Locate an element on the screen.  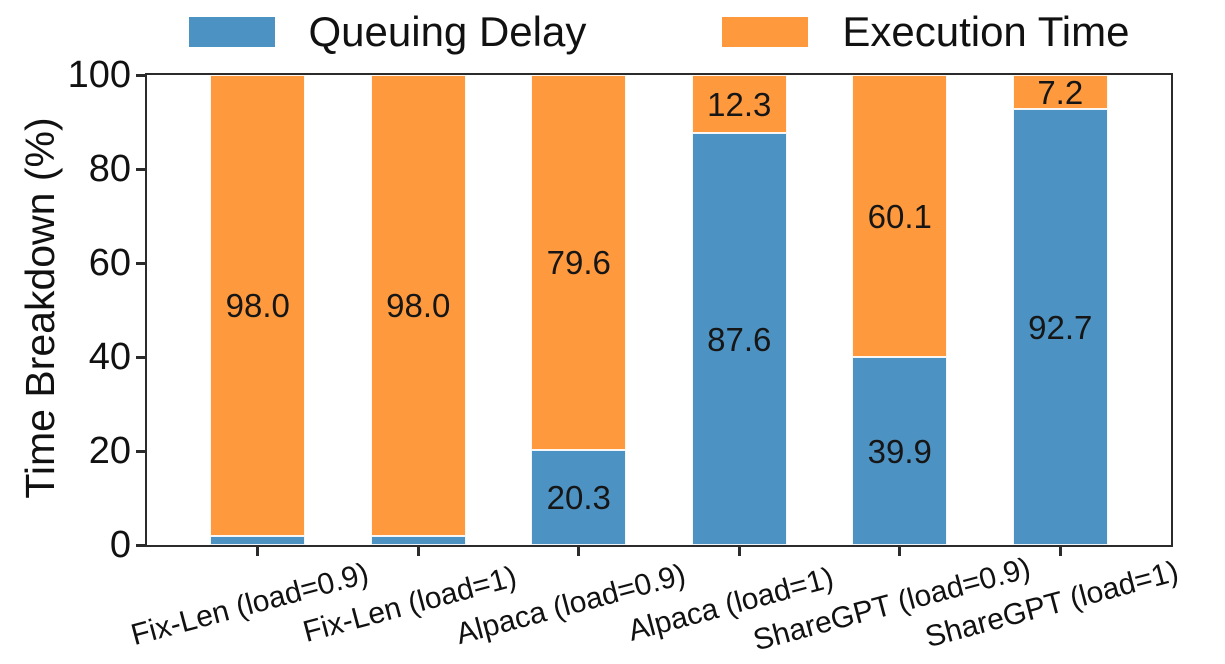
bar-segment-execution-time: 7.2 is located at coordinates (1060, 92).